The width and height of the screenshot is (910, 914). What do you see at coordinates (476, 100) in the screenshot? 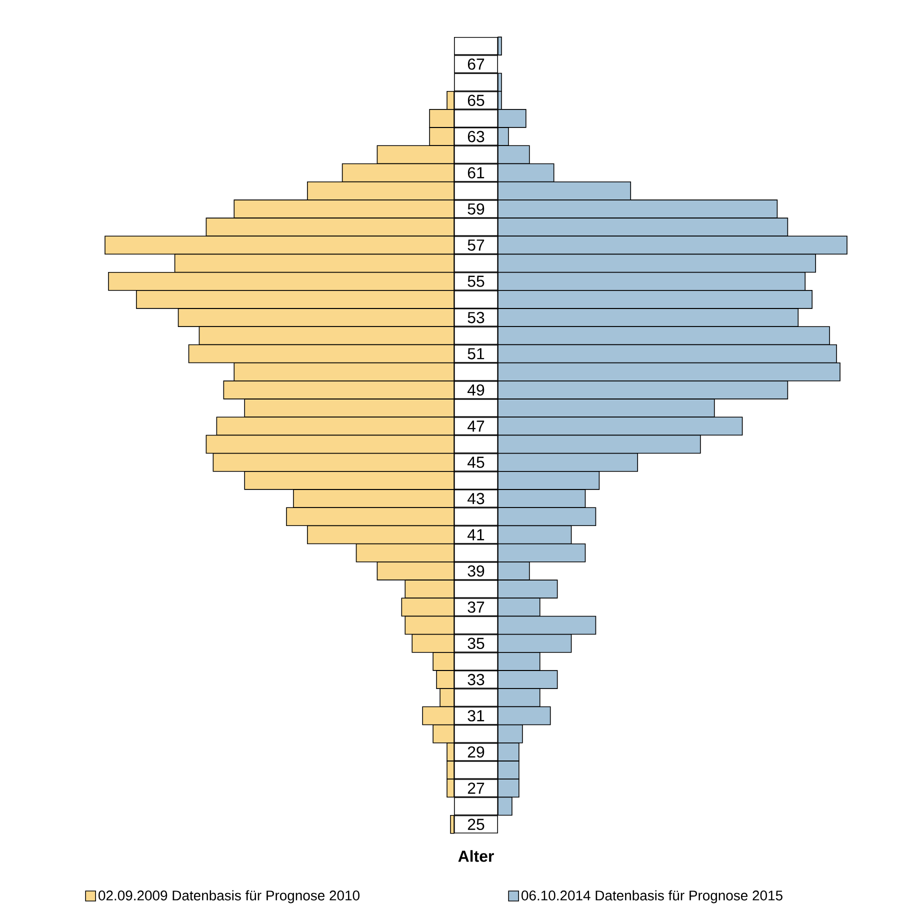
I see `y-tick-label: 65` at bounding box center [476, 100].